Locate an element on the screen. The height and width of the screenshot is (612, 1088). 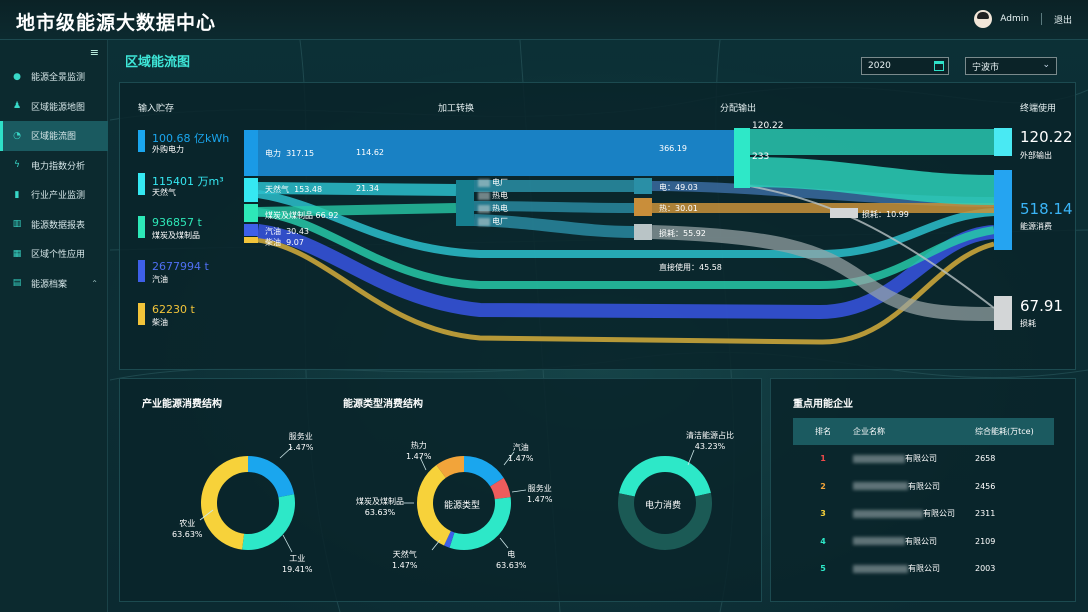
row-rank: 5 is located at coordinates (823, 569).